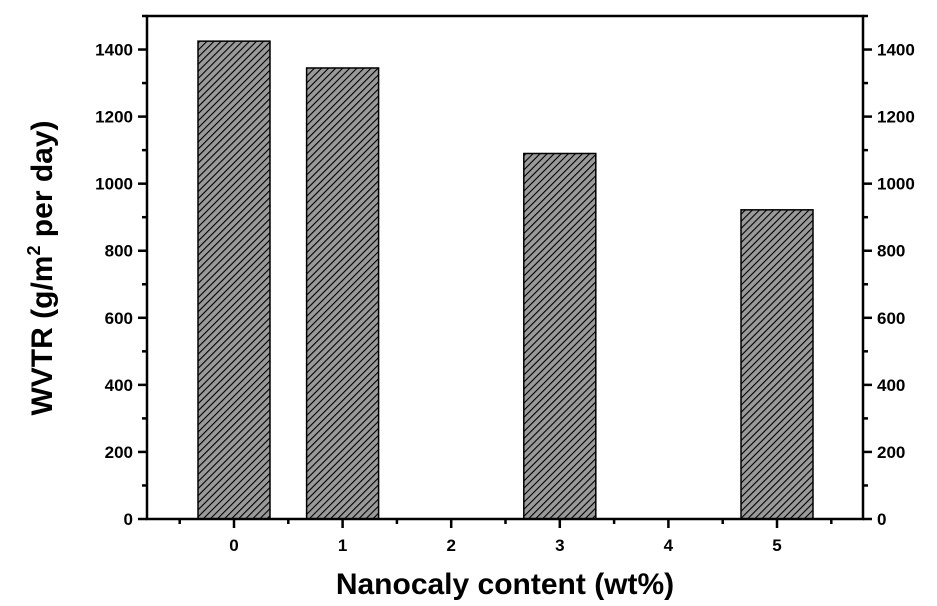 The height and width of the screenshot is (606, 937). I want to click on y-axis-title: WVTR (g/m2 per day), so click(41, 267).